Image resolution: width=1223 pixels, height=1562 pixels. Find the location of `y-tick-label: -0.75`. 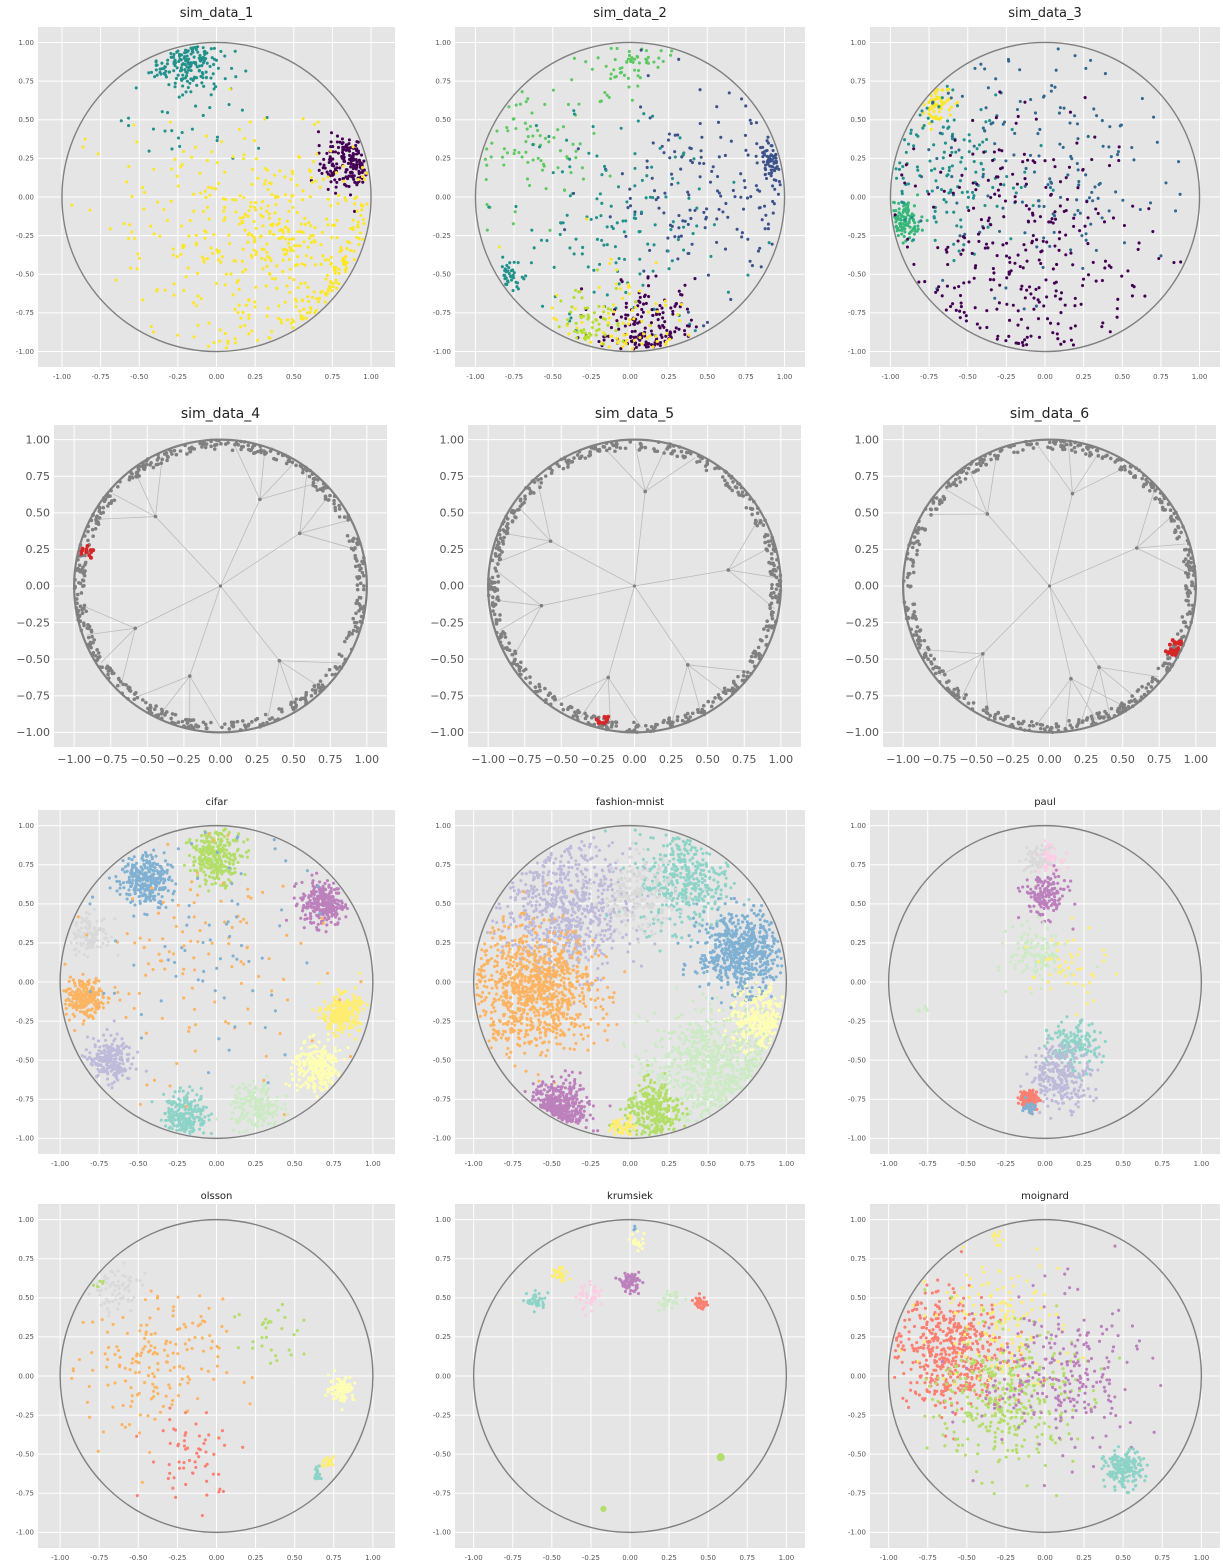

y-tick-label: -0.75 is located at coordinates (25, 1100).